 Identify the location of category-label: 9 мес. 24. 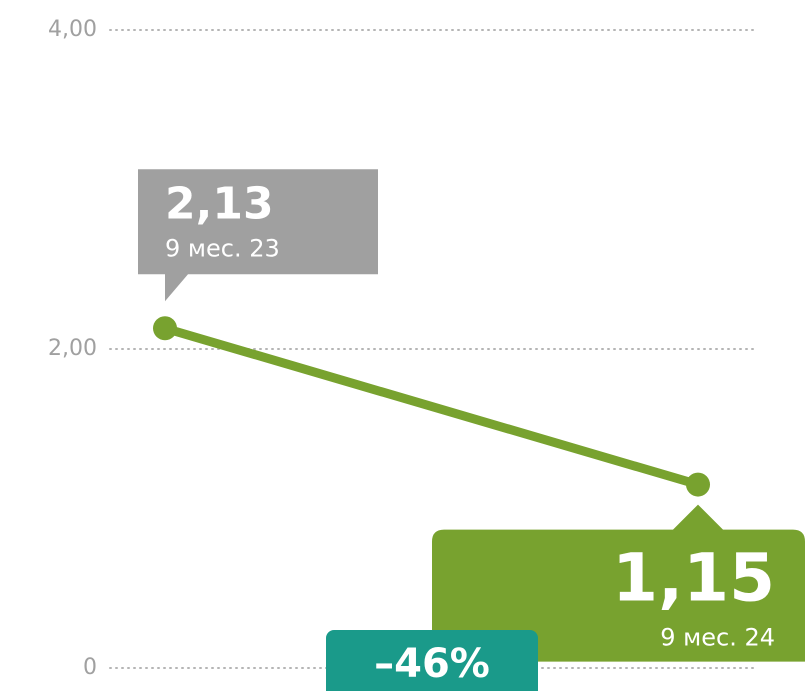
(717, 638).